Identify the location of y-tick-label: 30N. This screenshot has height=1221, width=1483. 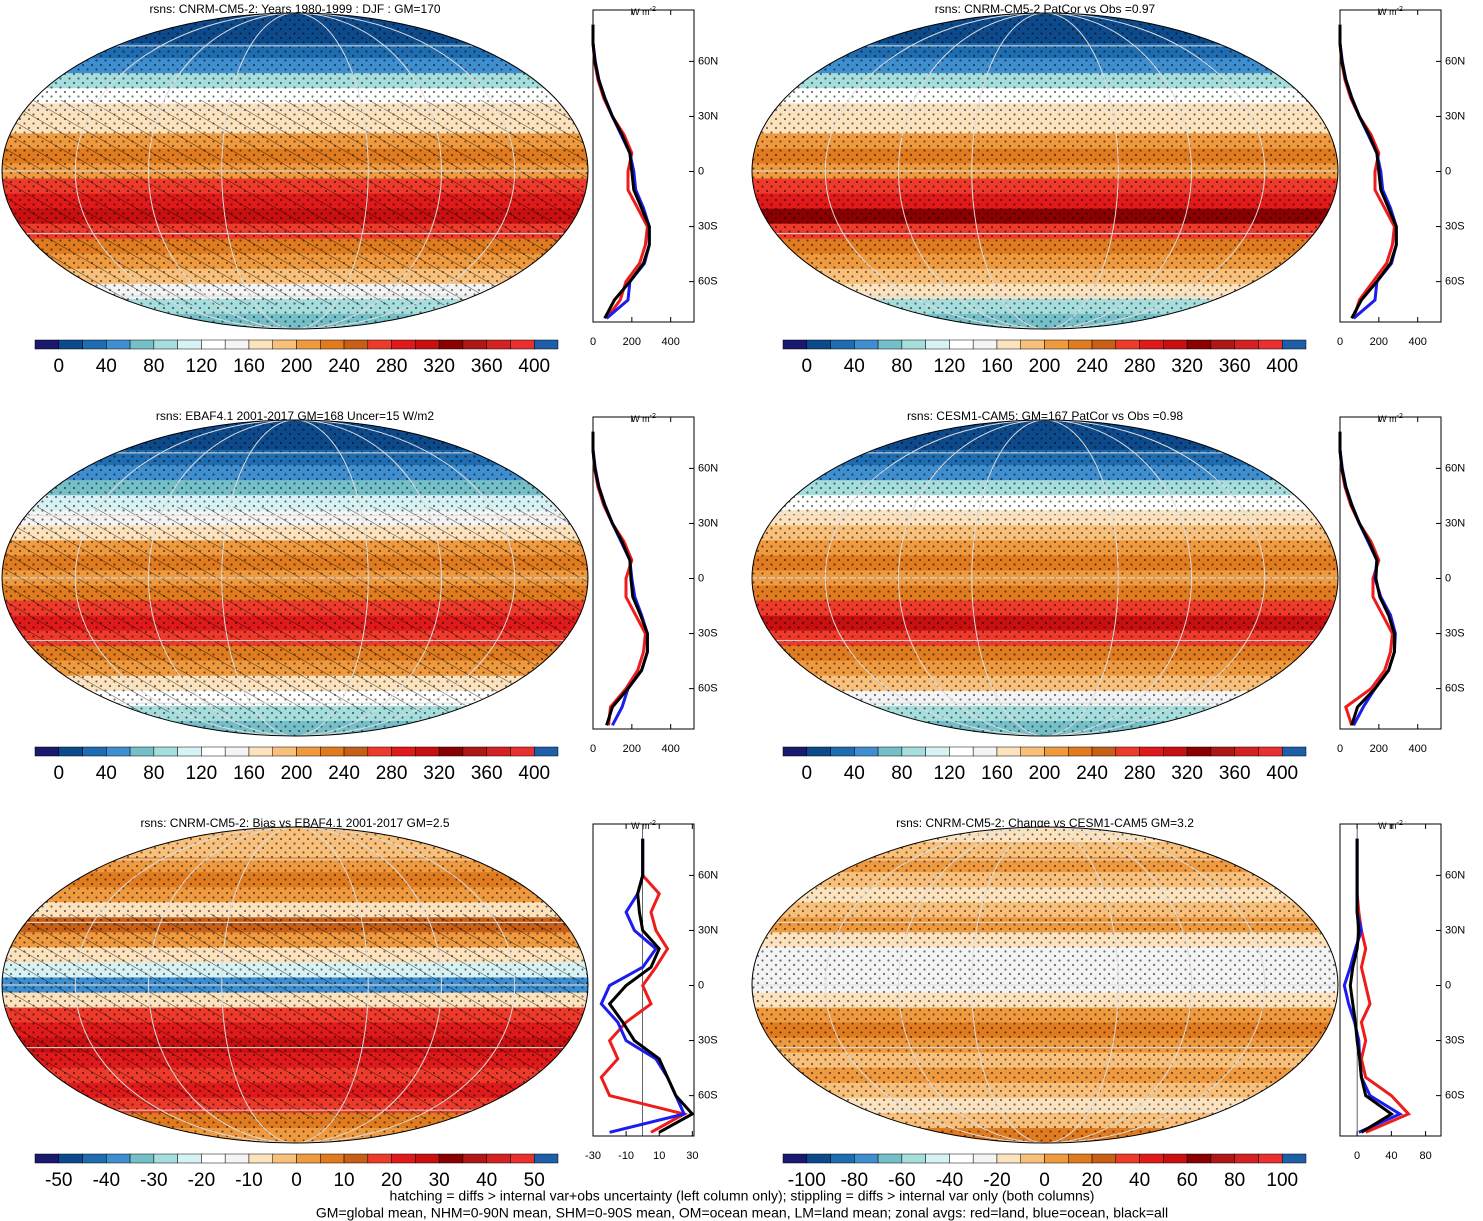
(1455, 930).